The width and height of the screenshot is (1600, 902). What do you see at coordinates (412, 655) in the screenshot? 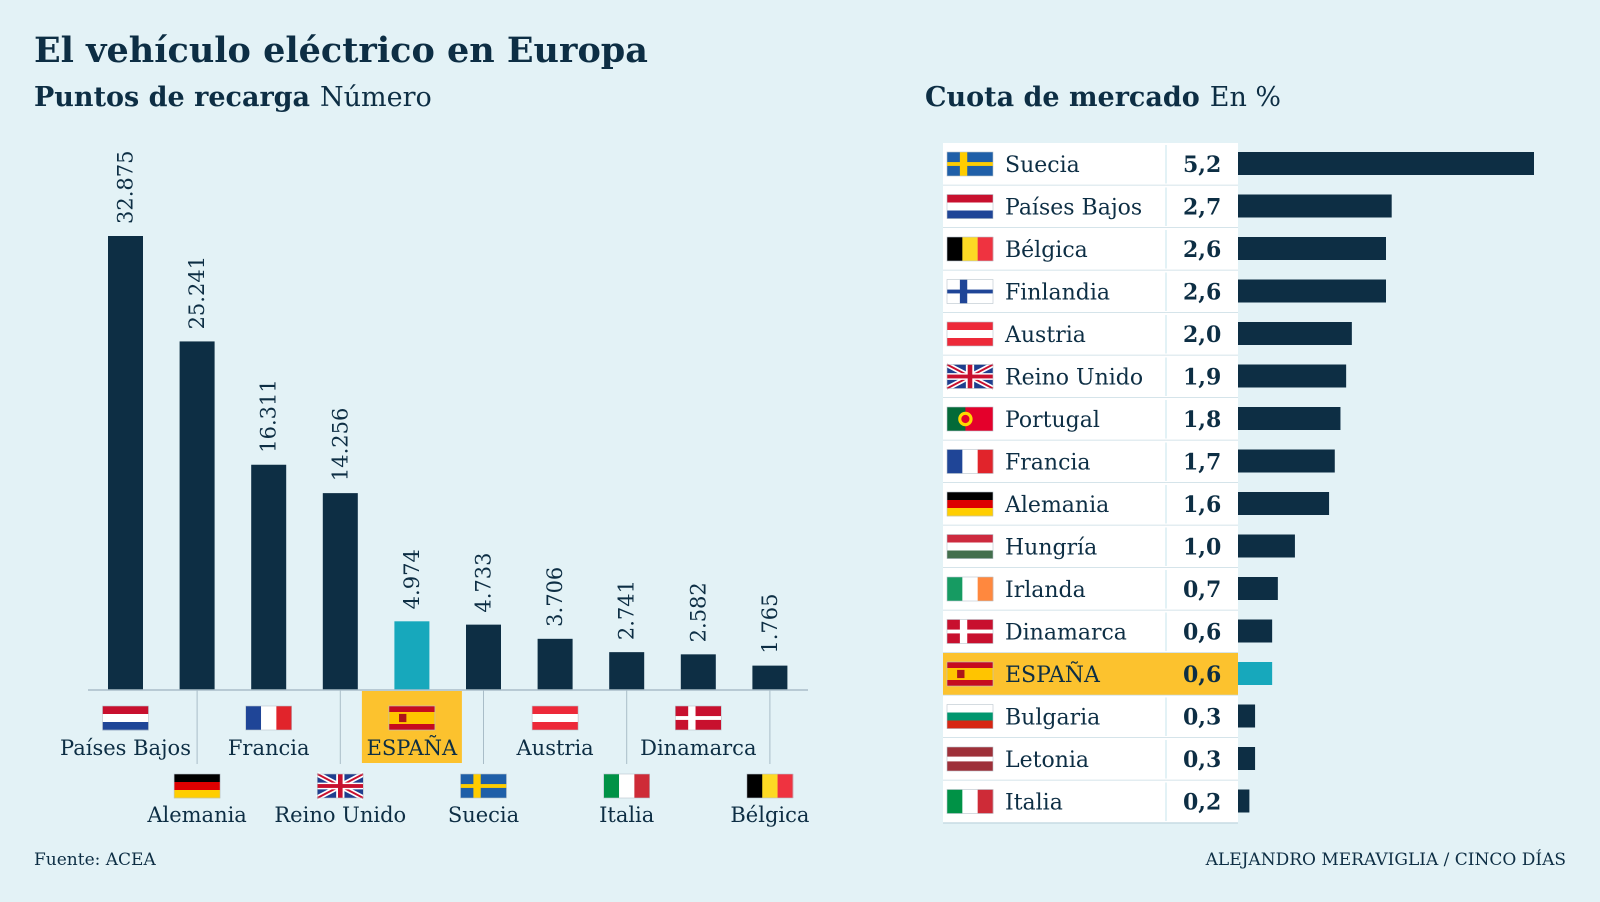
I see `bar-espana` at bounding box center [412, 655].